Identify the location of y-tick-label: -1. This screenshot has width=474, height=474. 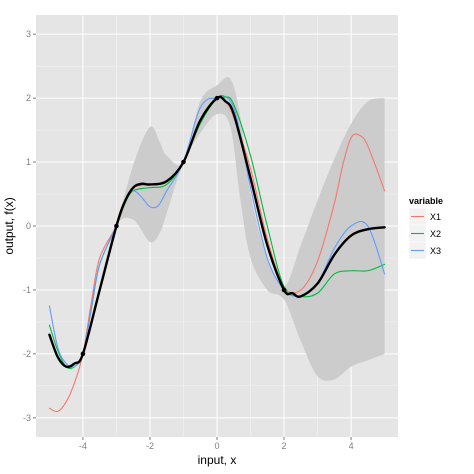
(27, 290).